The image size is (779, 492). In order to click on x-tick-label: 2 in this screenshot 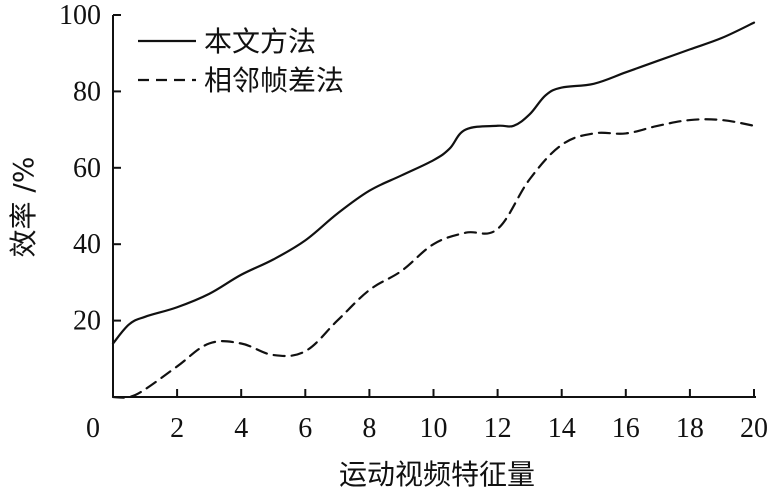, I will do `click(177, 428)`.